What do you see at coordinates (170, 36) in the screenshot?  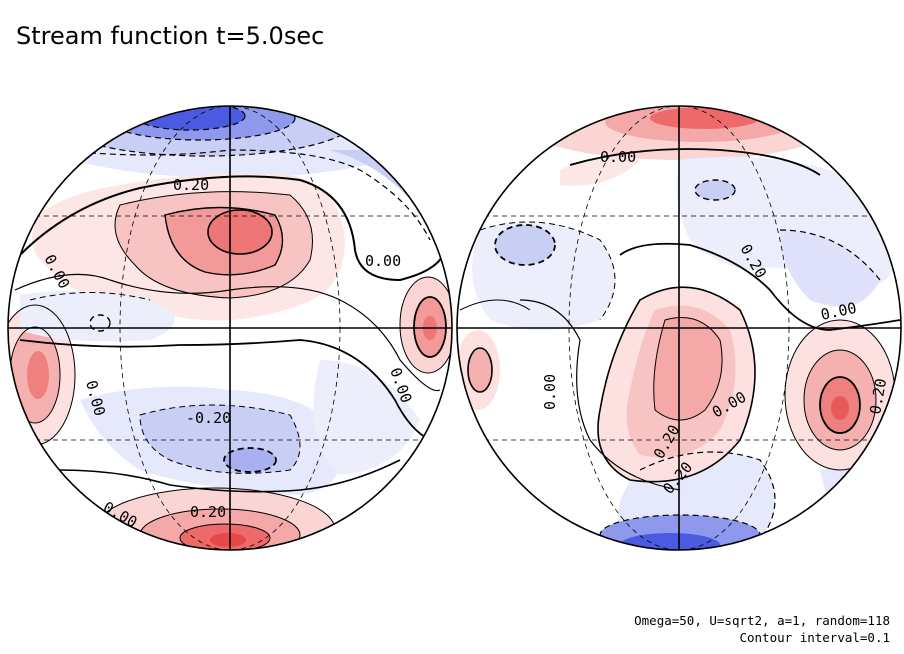 I see `plot-title: Stream function t=5.0sec` at bounding box center [170, 36].